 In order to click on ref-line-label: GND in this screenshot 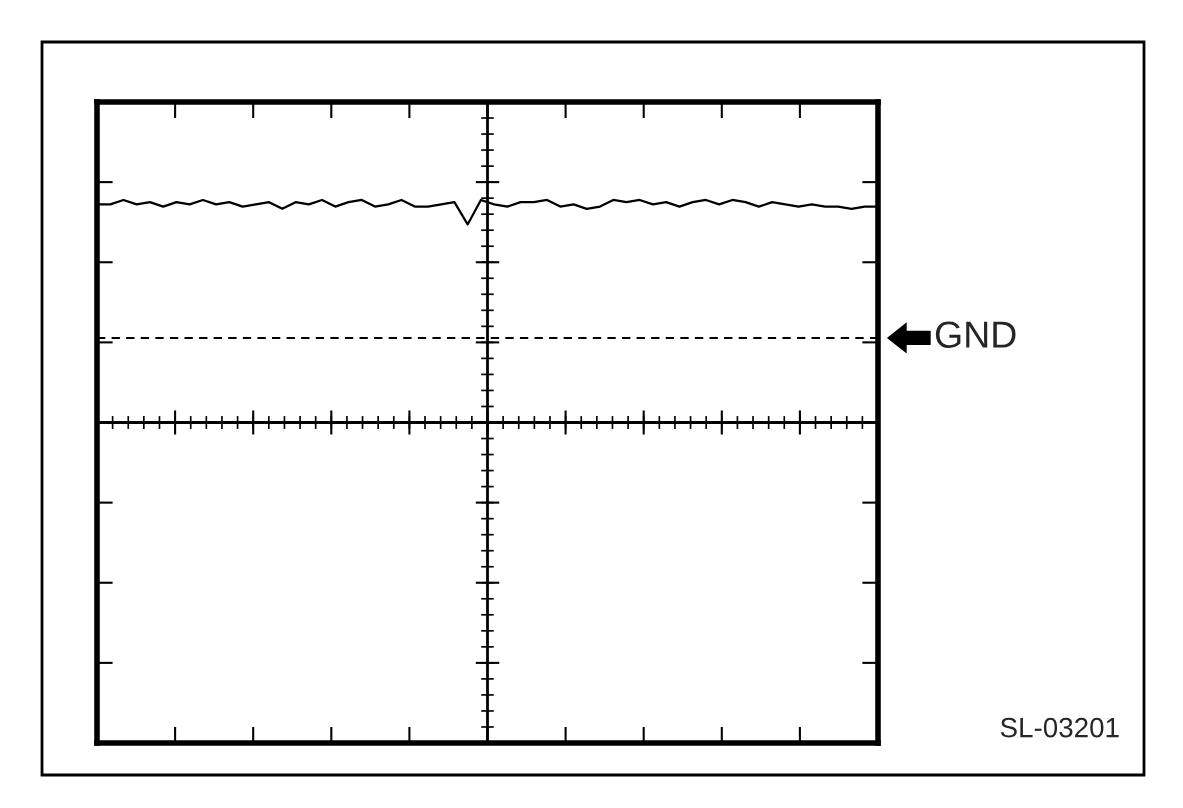, I will do `click(975, 334)`.